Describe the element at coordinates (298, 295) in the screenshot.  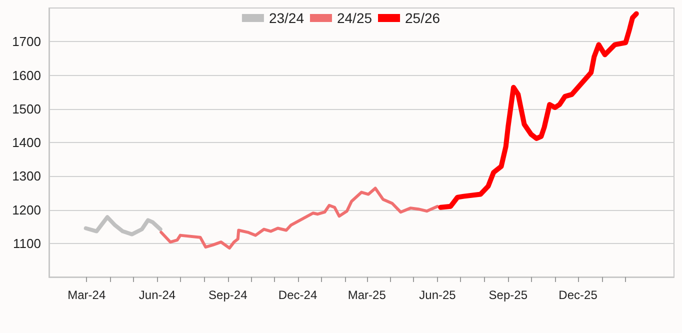
I see `x-tick-label: Dec-24` at that location.